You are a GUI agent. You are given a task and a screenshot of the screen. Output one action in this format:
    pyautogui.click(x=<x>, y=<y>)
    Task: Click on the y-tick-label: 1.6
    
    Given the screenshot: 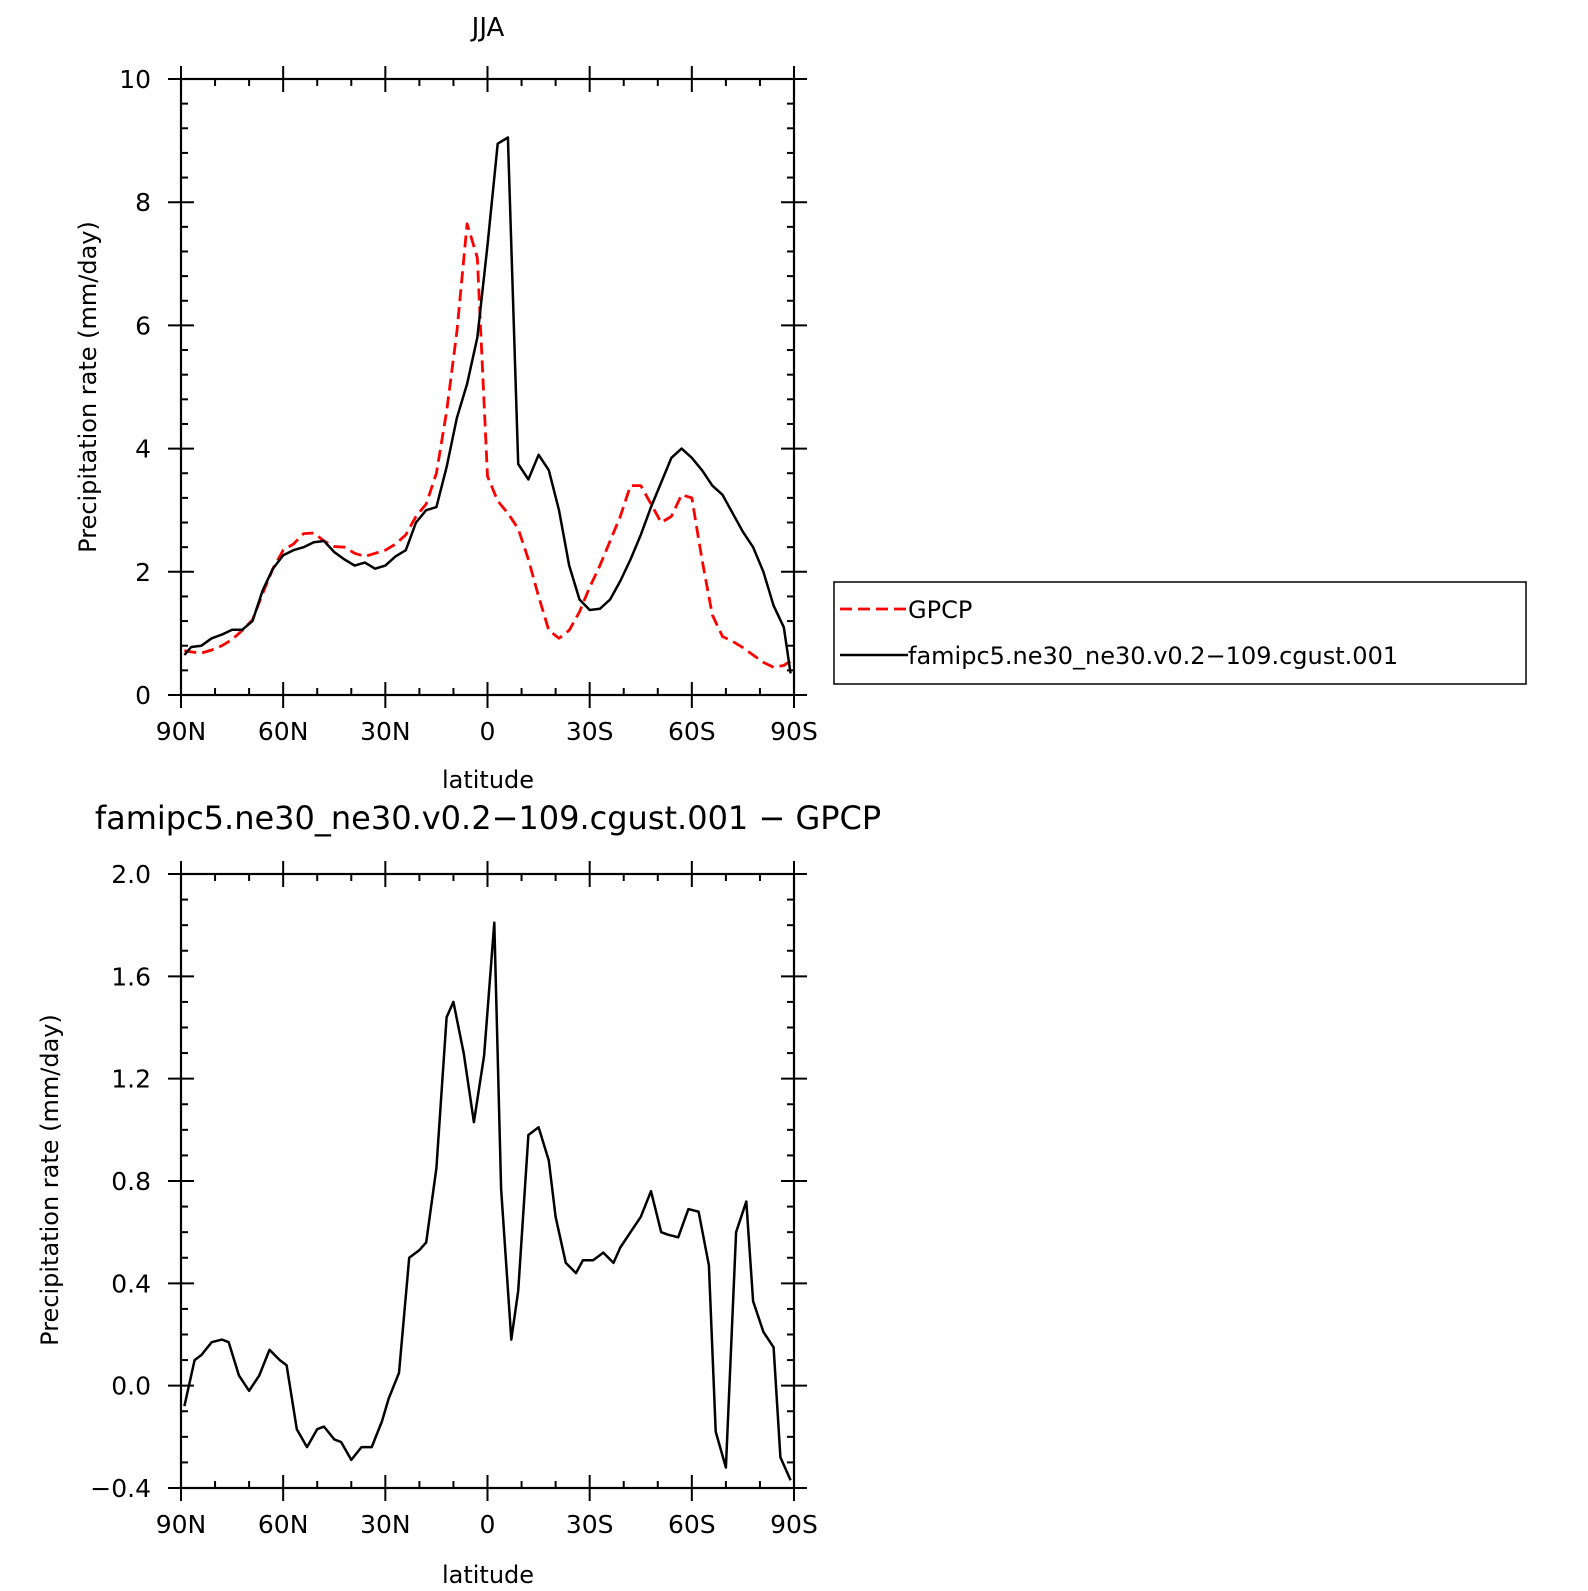 What is the action you would take?
    pyautogui.click(x=131, y=976)
    